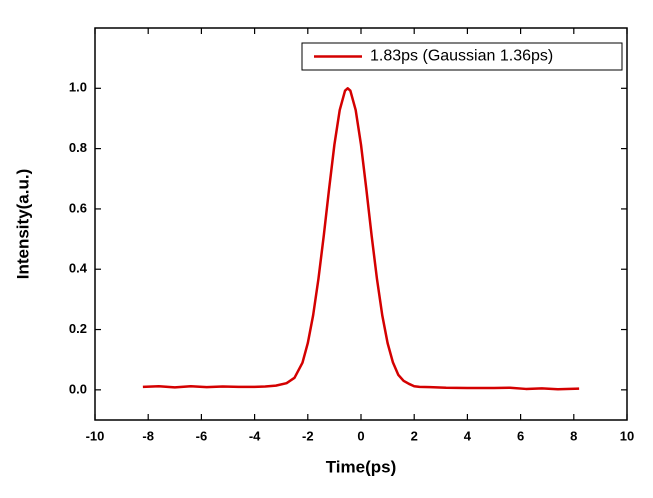  Describe the element at coordinates (78, 147) in the screenshot. I see `y-tick-label: 0.8` at that location.